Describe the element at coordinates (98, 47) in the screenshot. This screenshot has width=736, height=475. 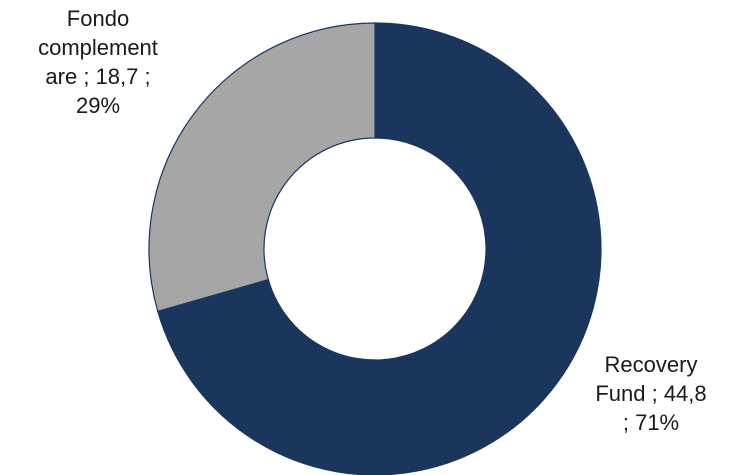
I see `slice-label-line: complement` at that location.